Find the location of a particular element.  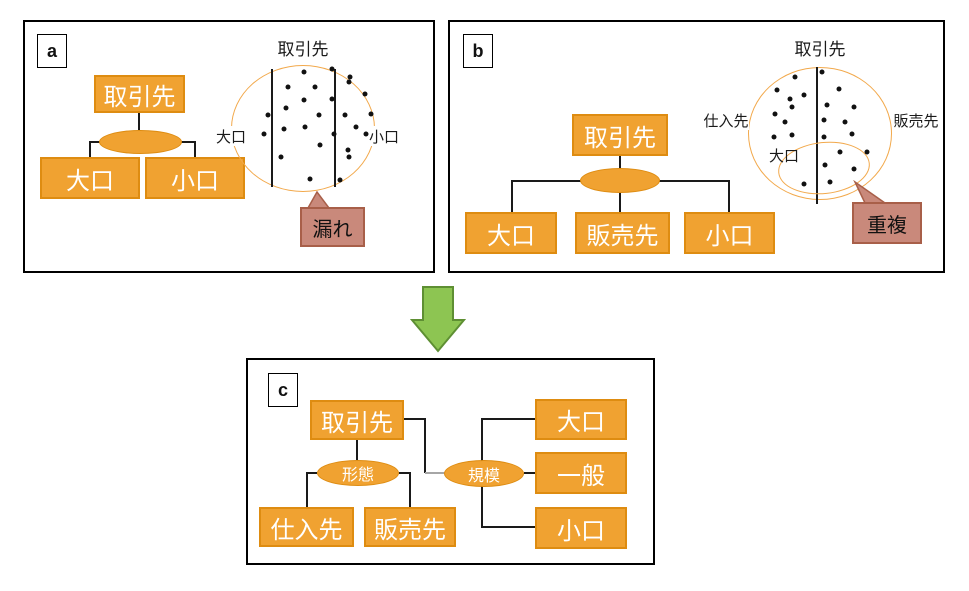

venn-a-divider-left is located at coordinates (272, 128).